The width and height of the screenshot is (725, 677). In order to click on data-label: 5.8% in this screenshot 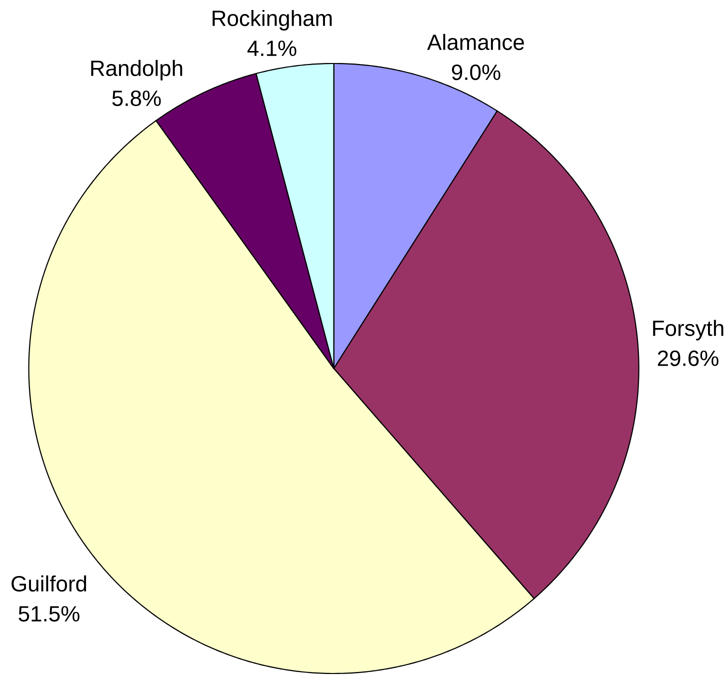, I will do `click(136, 98)`.